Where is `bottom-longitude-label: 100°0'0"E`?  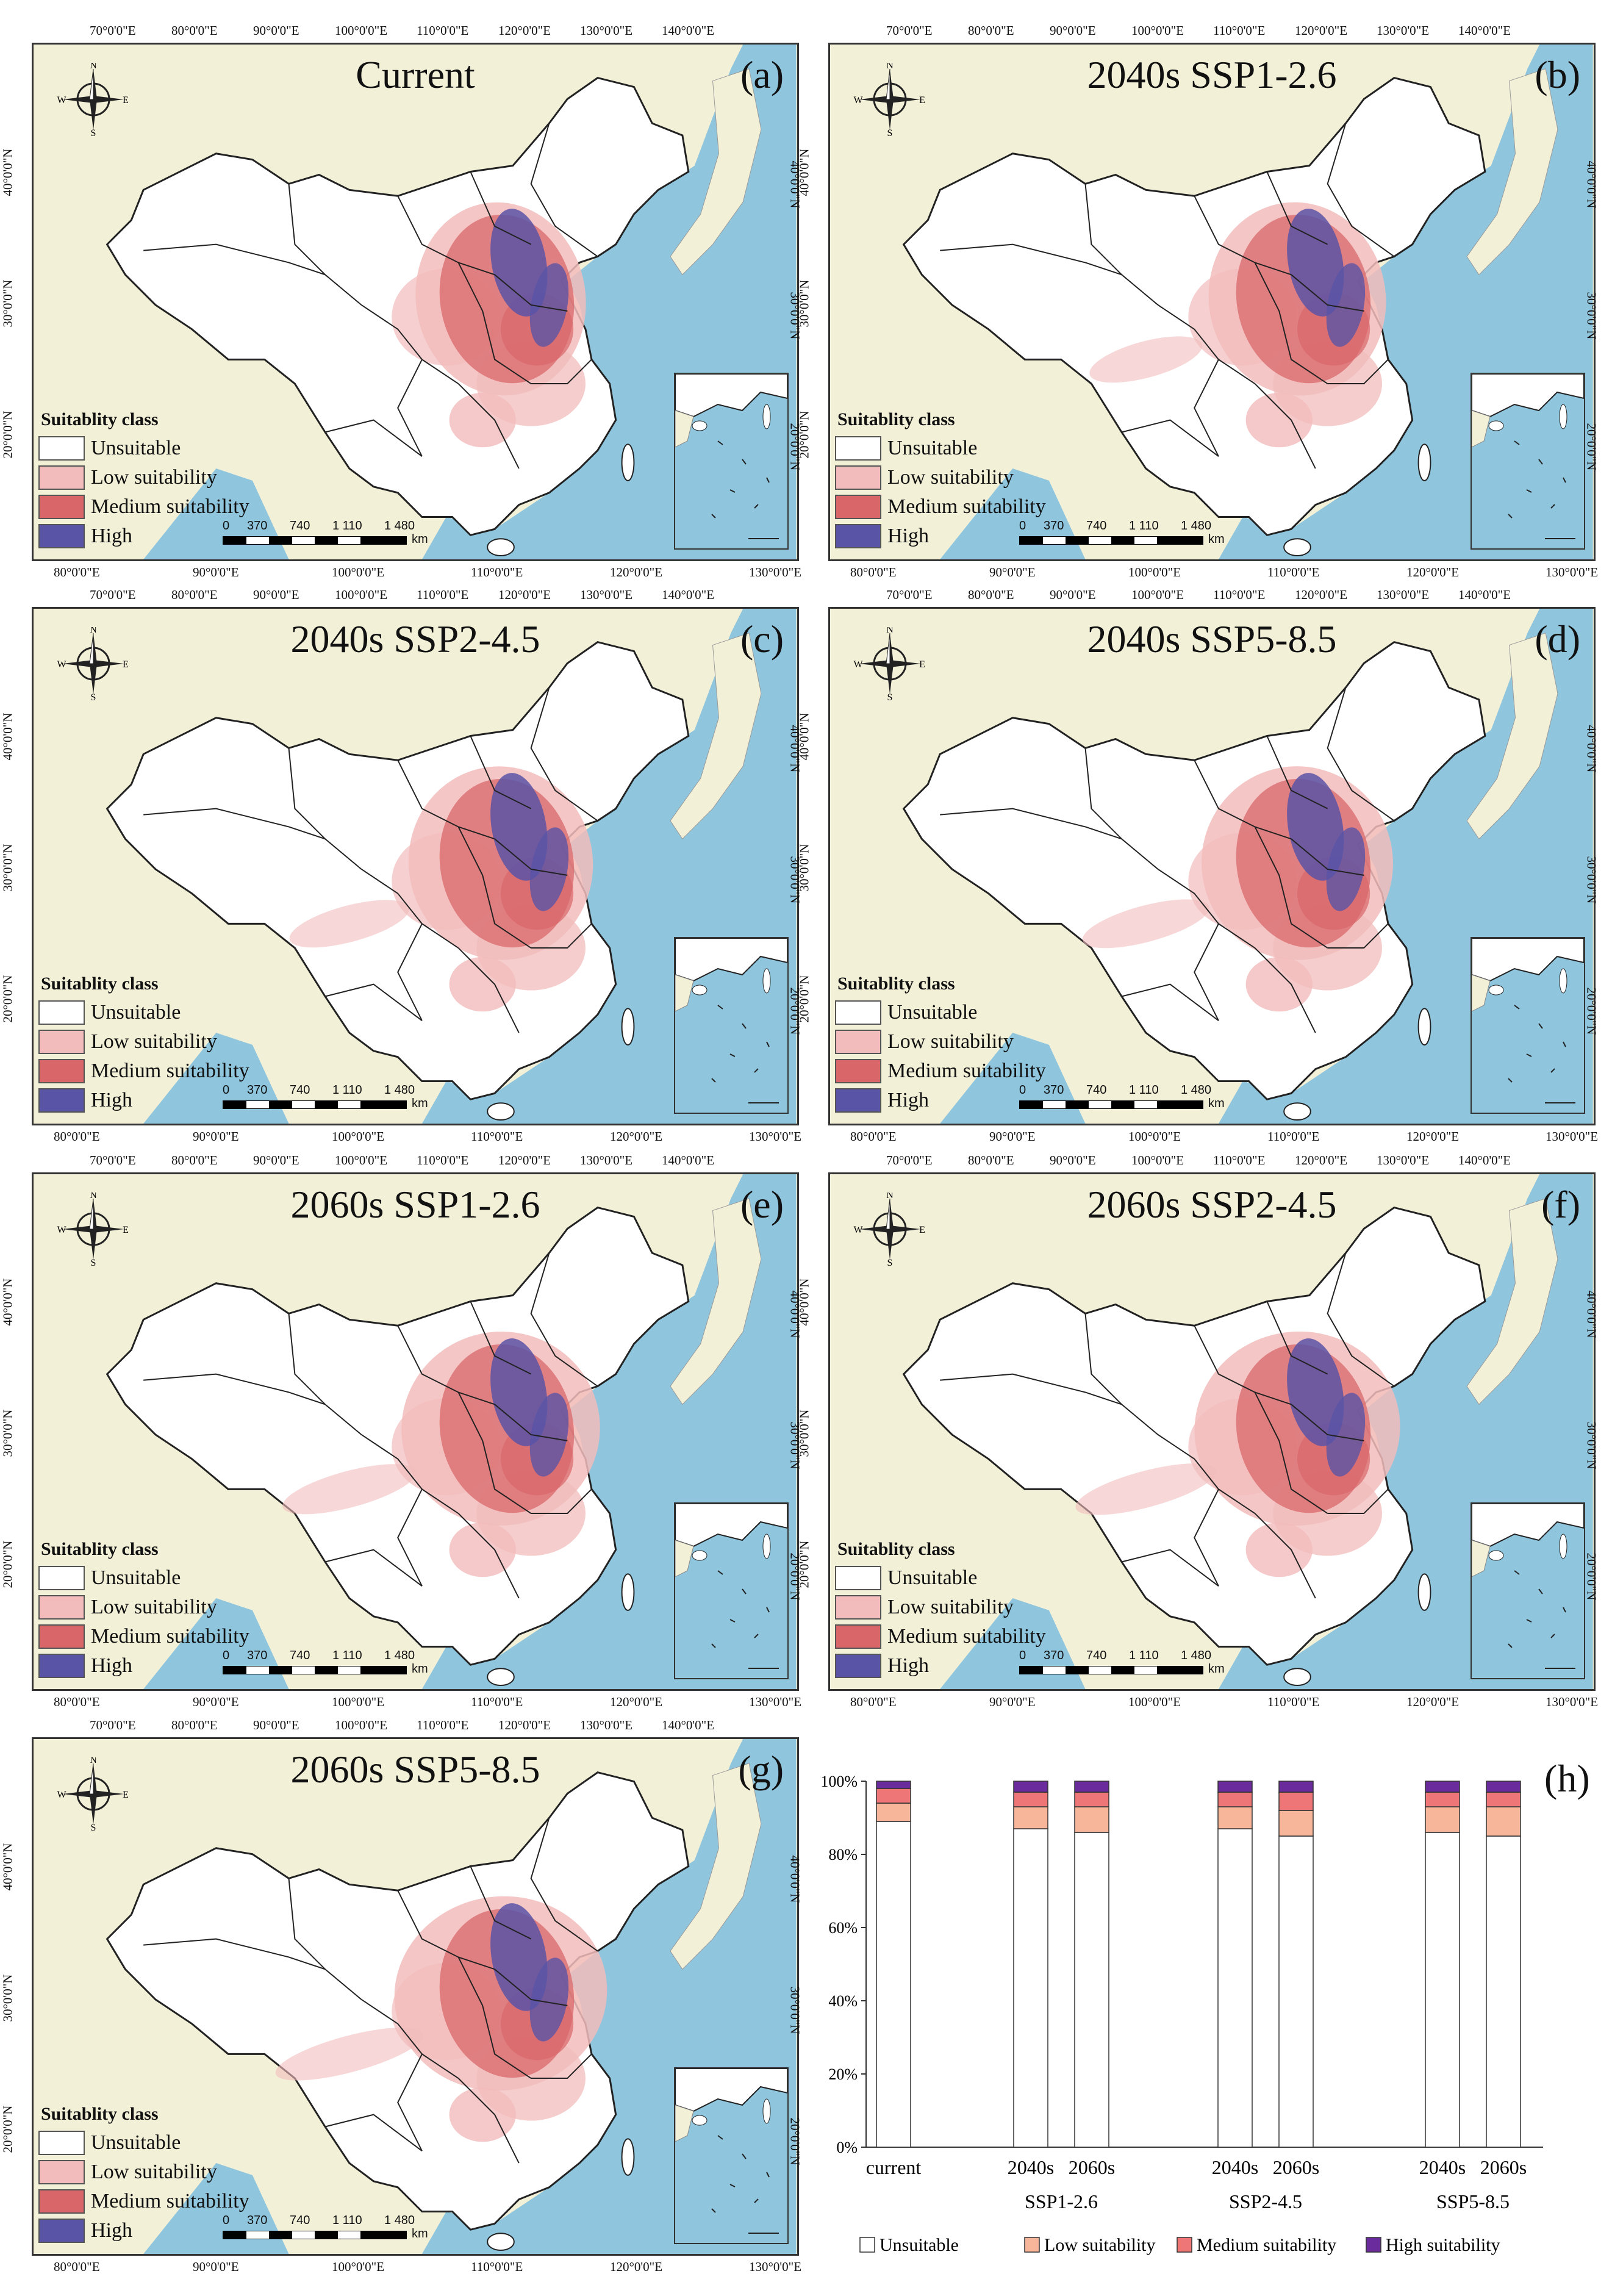
bottom-longitude-label: 100°0'0"E is located at coordinates (358, 1702).